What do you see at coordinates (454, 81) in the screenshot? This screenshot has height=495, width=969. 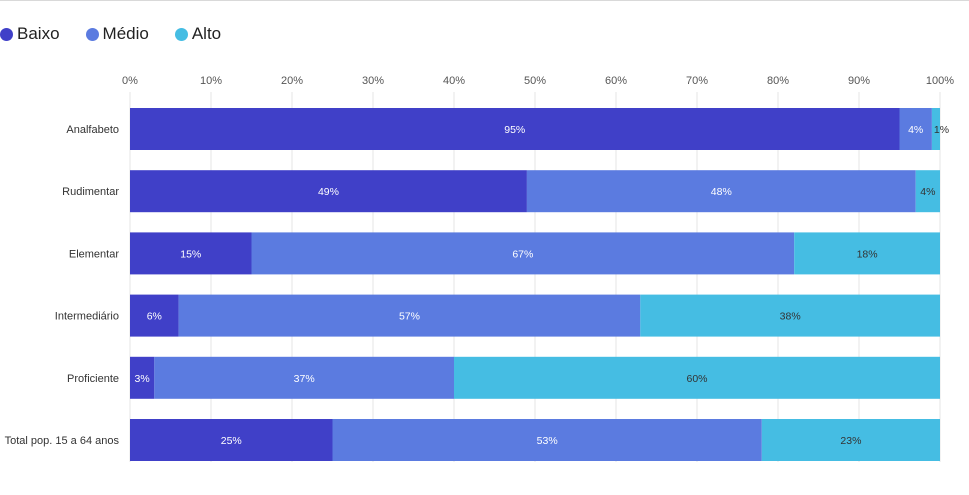 I see `x-tick-label: 40%` at bounding box center [454, 81].